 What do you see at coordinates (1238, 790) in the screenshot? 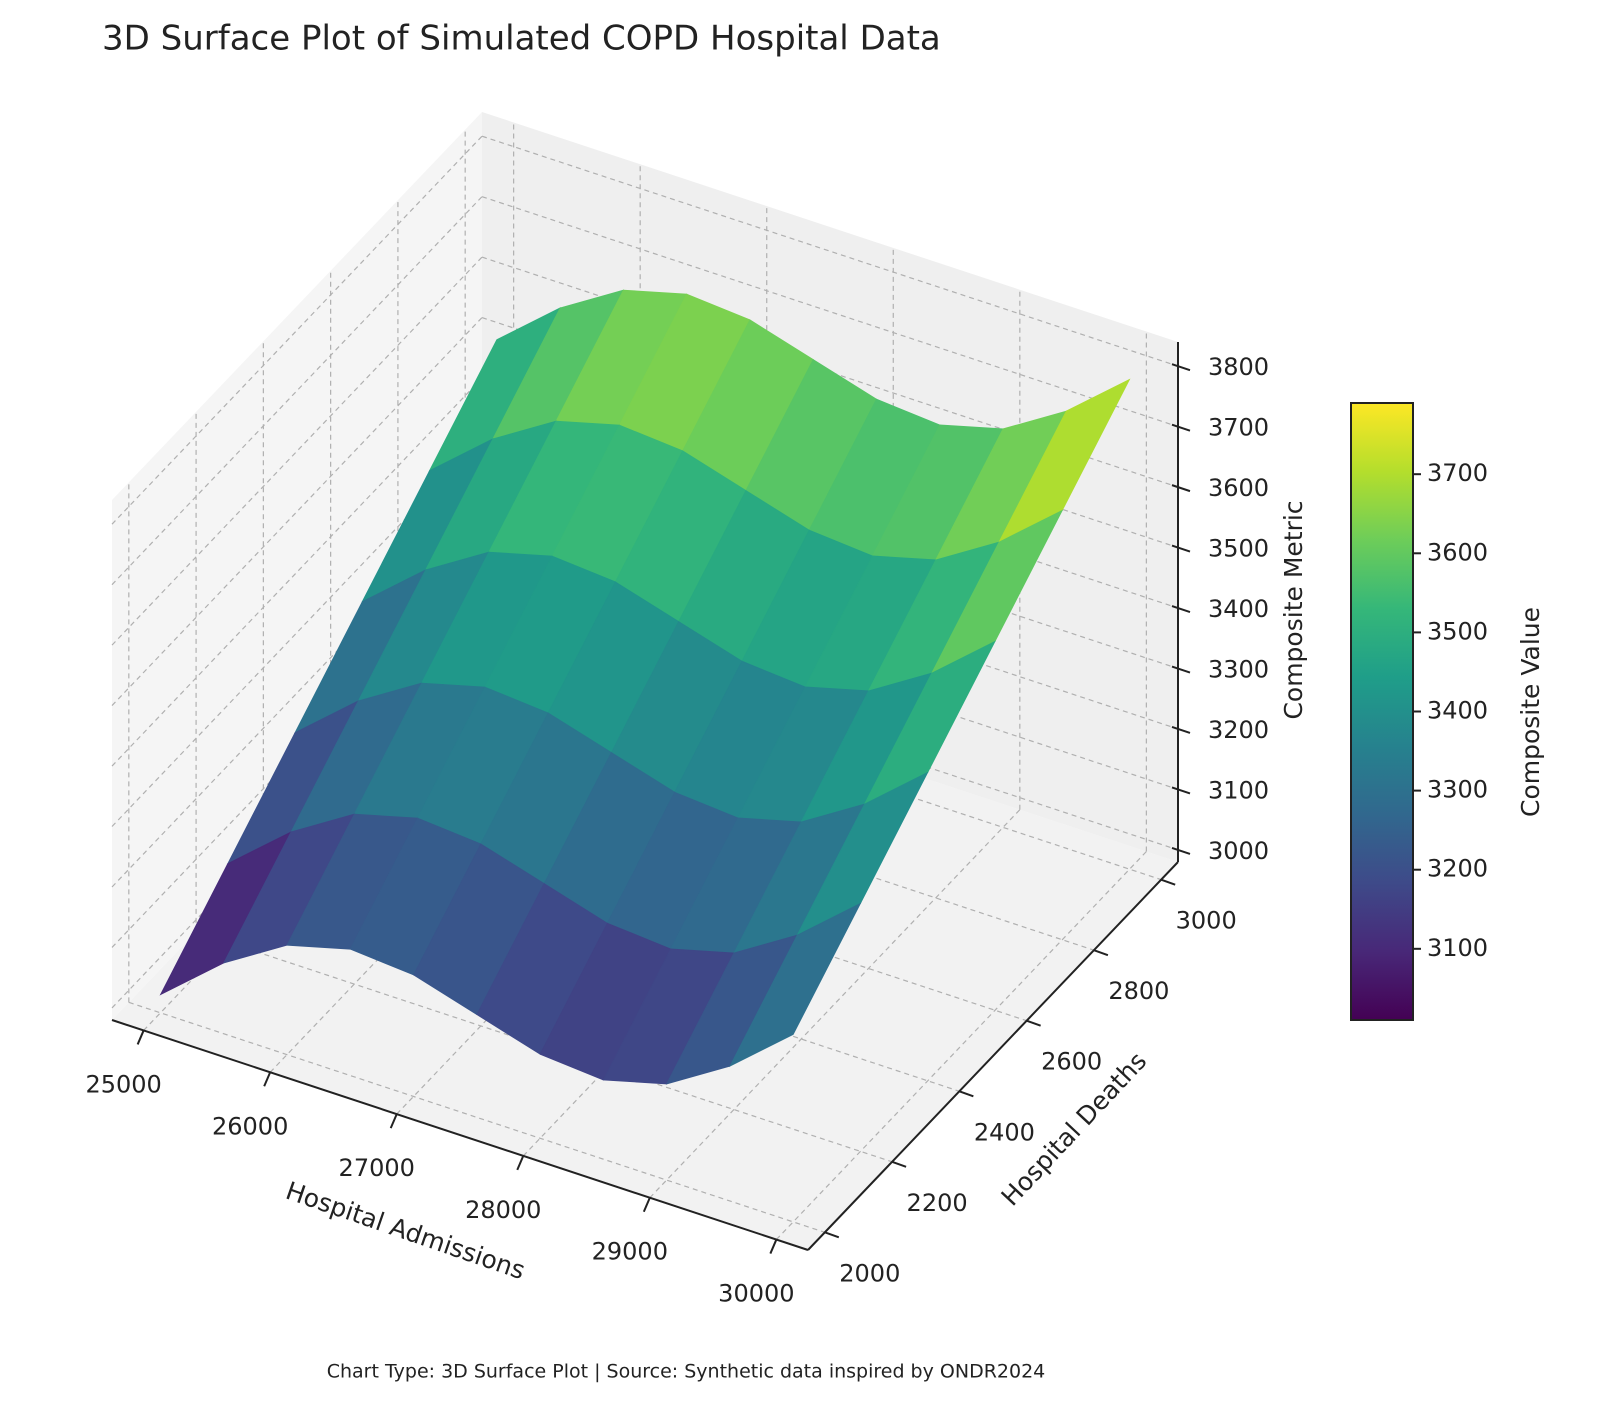
I see `z-tick-label: 3100` at bounding box center [1238, 790].